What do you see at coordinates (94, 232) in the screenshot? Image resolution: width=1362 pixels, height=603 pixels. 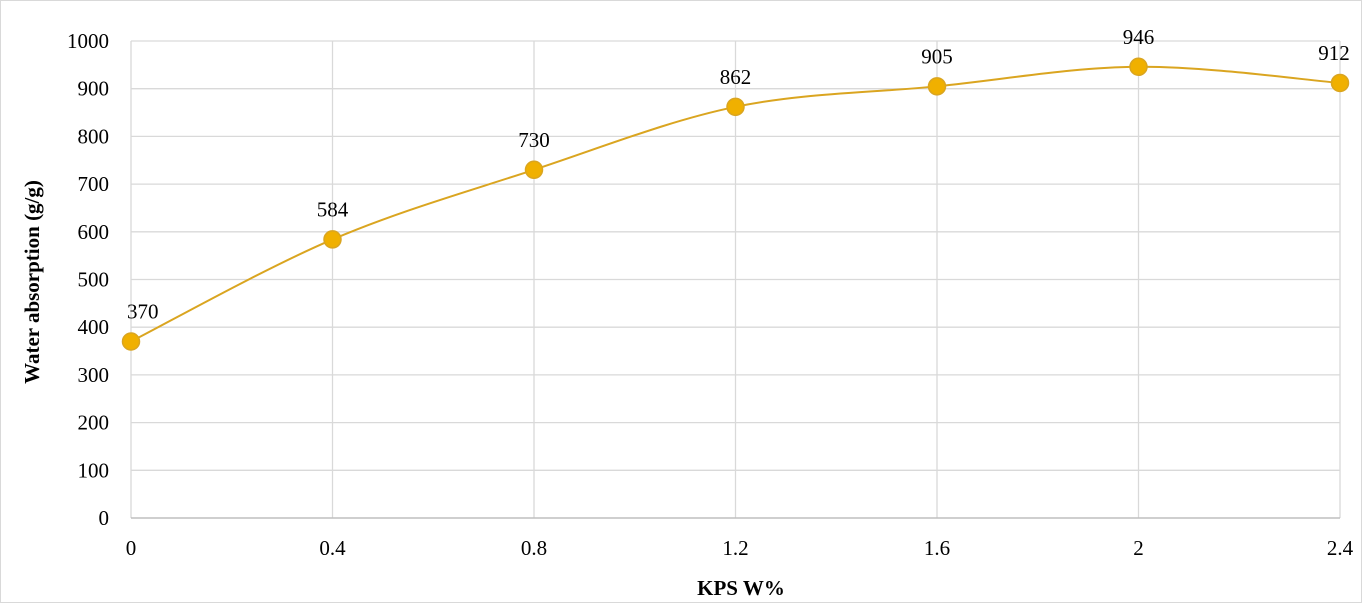 I see `y-tick-label: 600` at bounding box center [94, 232].